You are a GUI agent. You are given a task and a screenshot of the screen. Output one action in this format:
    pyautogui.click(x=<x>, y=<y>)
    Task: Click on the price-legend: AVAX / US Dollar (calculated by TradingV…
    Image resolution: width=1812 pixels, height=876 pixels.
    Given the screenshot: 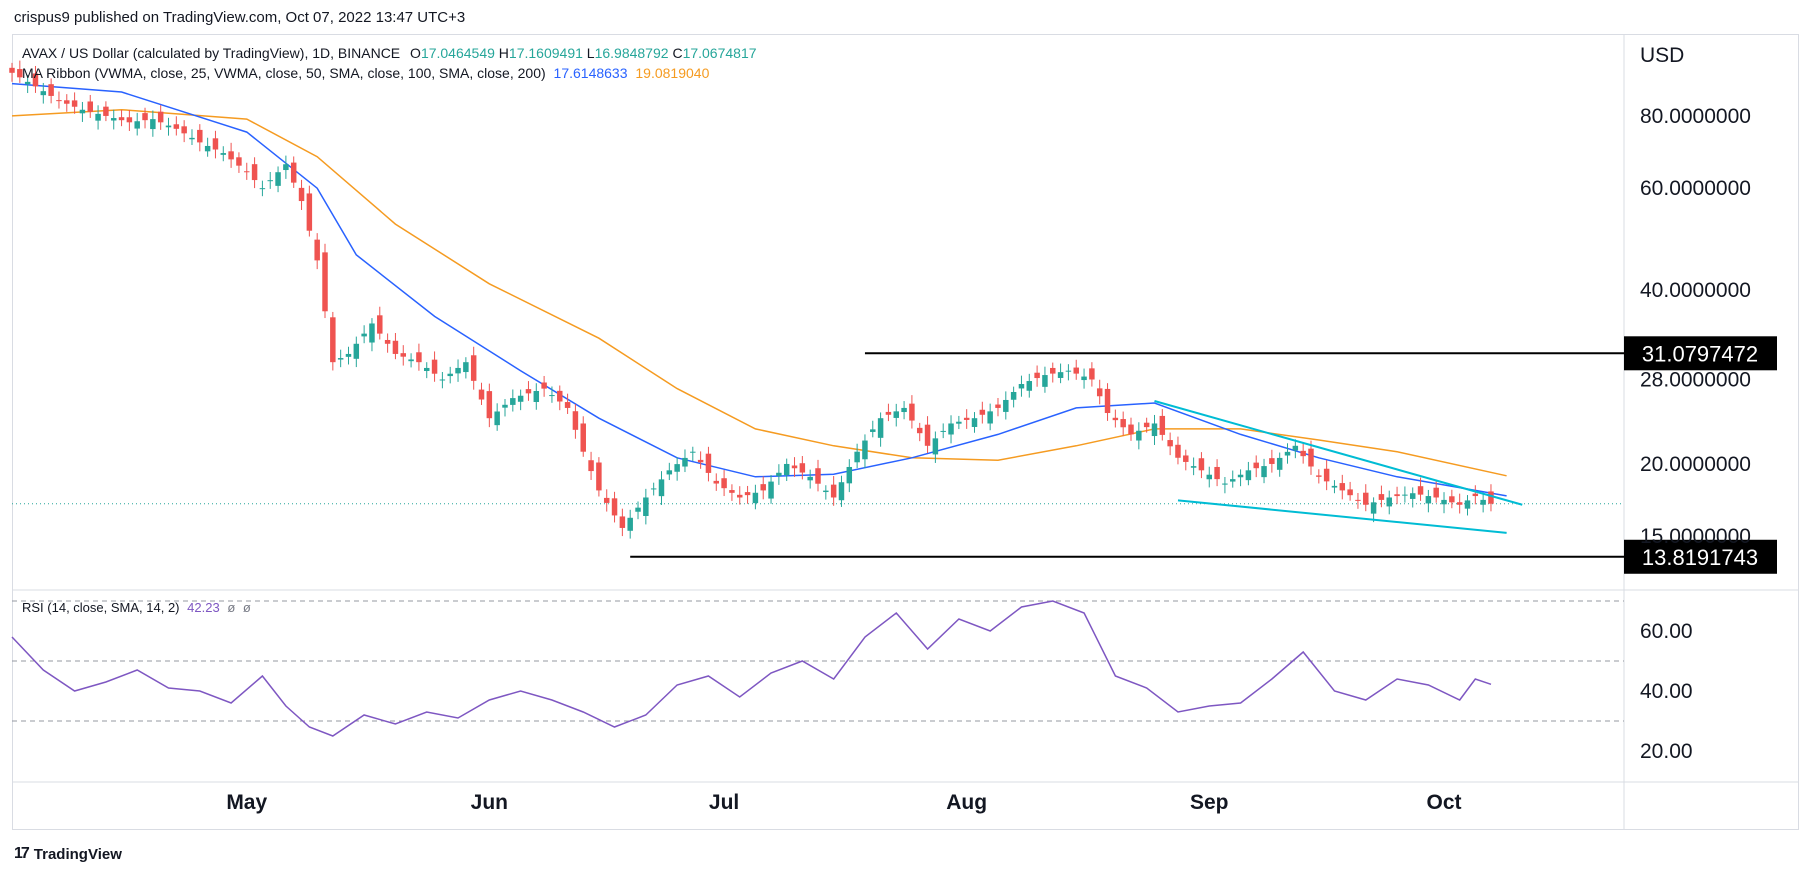 What is the action you would take?
    pyautogui.click(x=389, y=53)
    